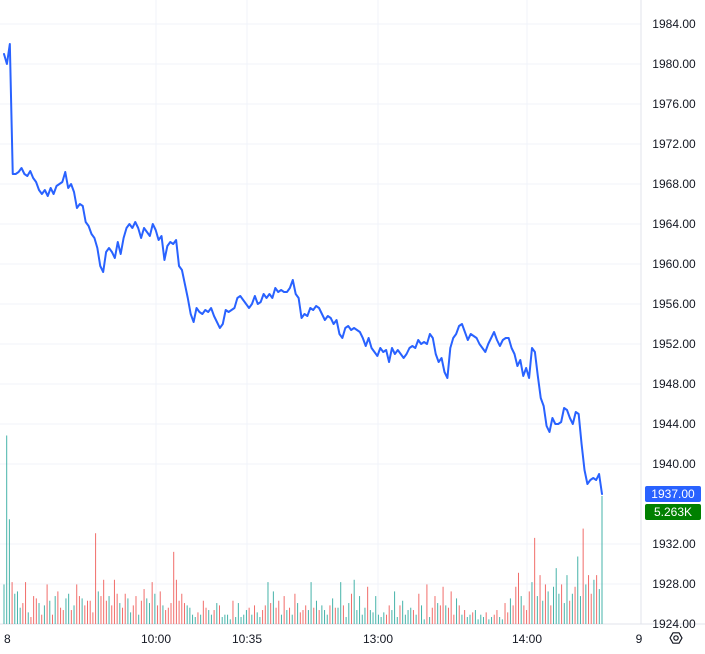 The width and height of the screenshot is (705, 654). I want to click on y-tick-label: 1928.00, so click(674, 584).